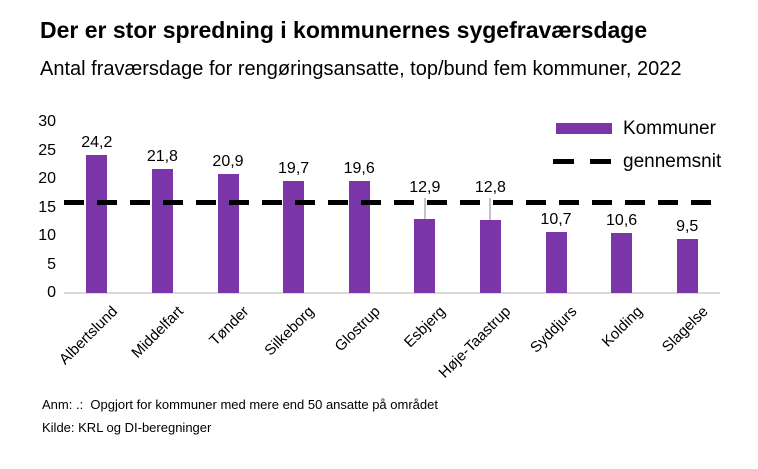  What do you see at coordinates (88, 336) in the screenshot?
I see `x-axis-label: Albertslund` at bounding box center [88, 336].